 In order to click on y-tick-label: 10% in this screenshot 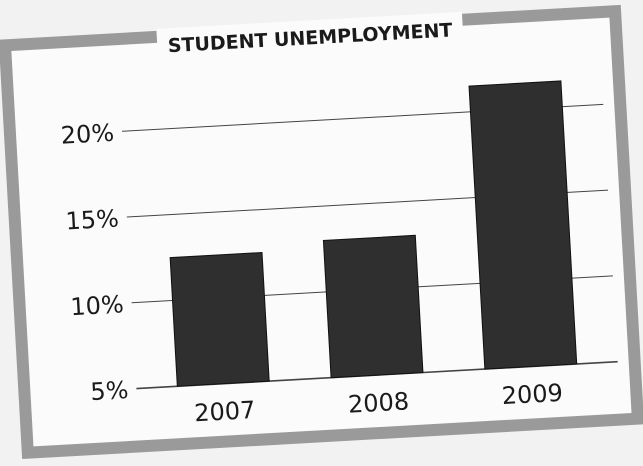, I will do `click(97, 305)`.